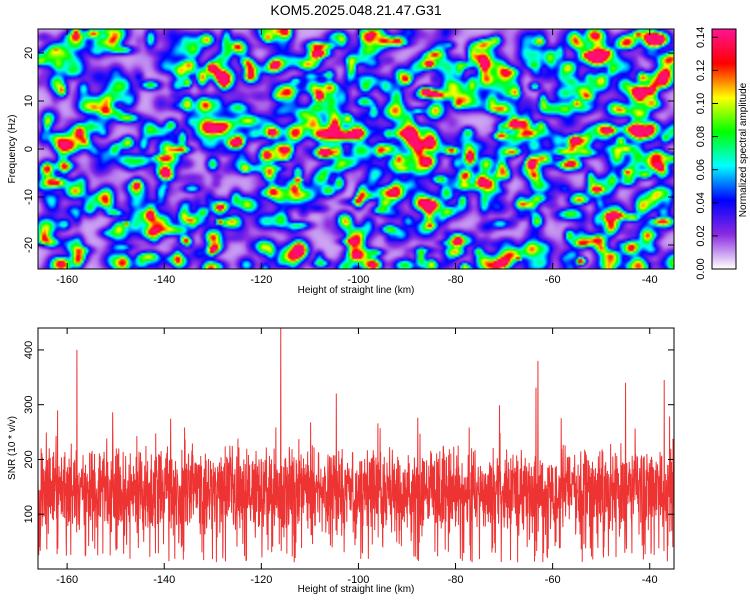  What do you see at coordinates (29, 197) in the screenshot?
I see `heatmap-y-tick-label: -10` at bounding box center [29, 197].